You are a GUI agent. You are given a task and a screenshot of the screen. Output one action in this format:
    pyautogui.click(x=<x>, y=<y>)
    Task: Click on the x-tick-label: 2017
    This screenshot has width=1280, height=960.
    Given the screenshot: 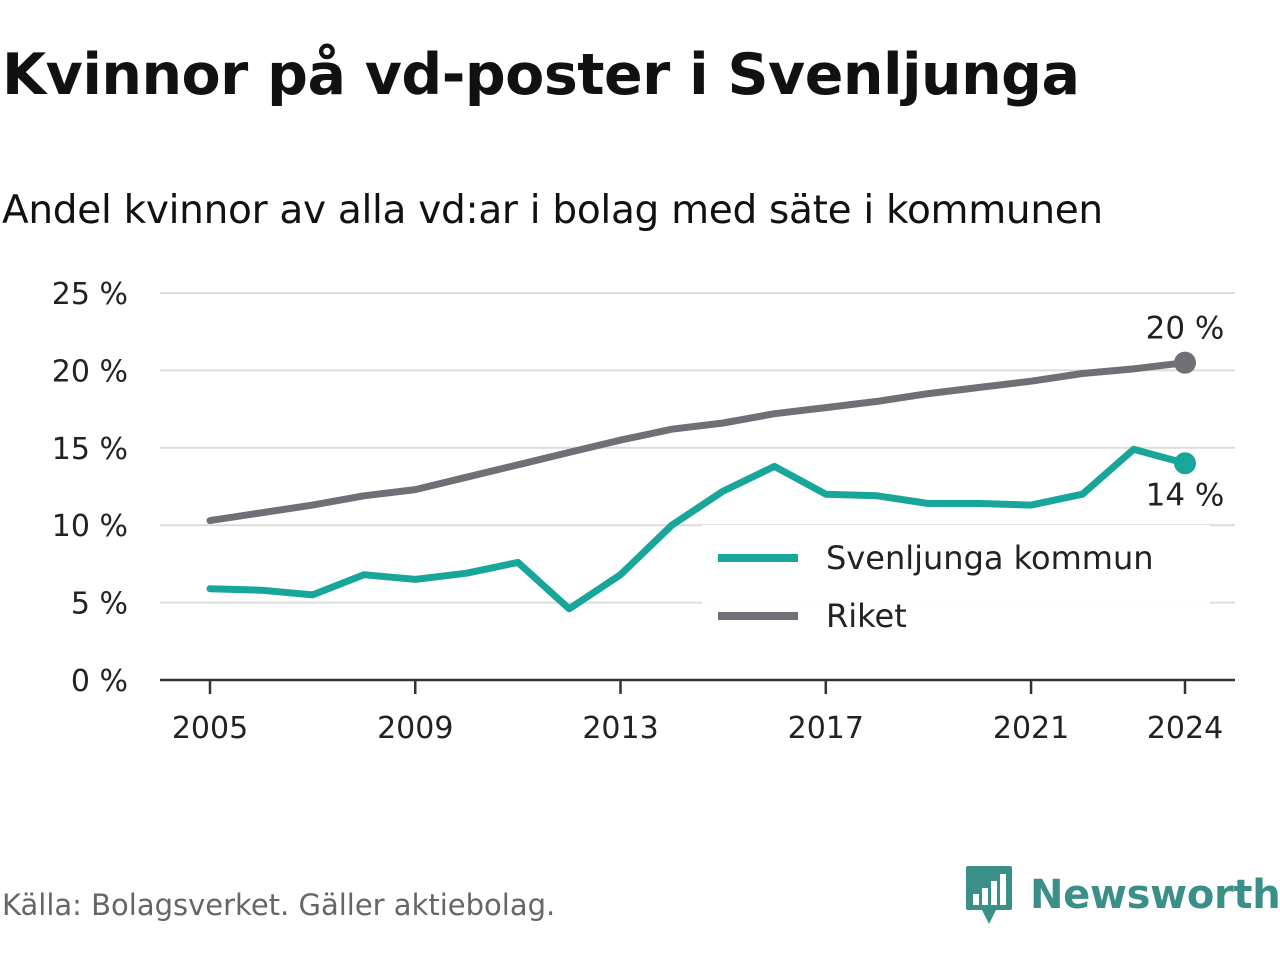 What is the action you would take?
    pyautogui.click(x=826, y=728)
    